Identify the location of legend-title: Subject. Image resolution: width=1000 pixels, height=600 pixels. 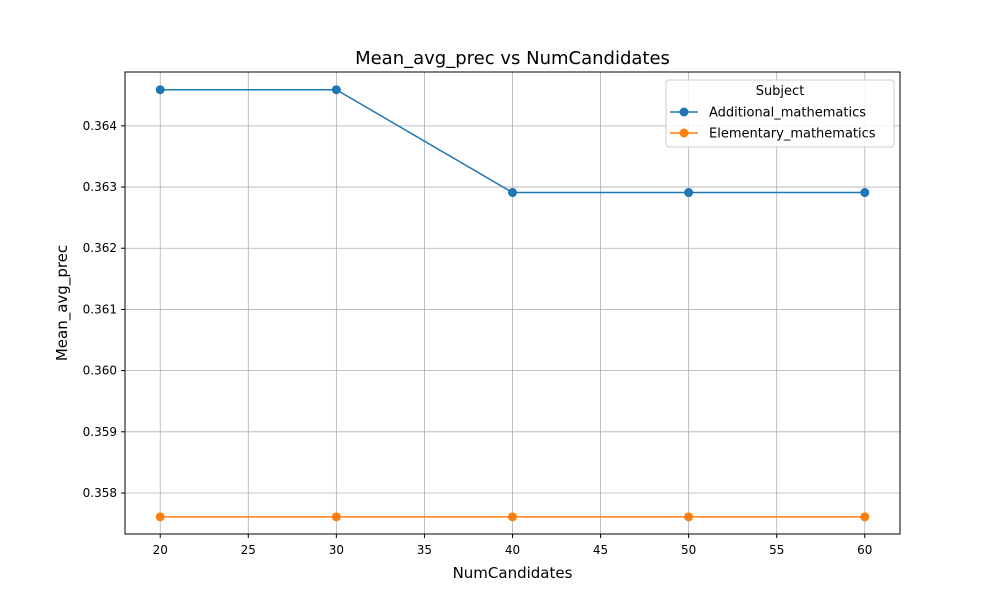
(780, 91).